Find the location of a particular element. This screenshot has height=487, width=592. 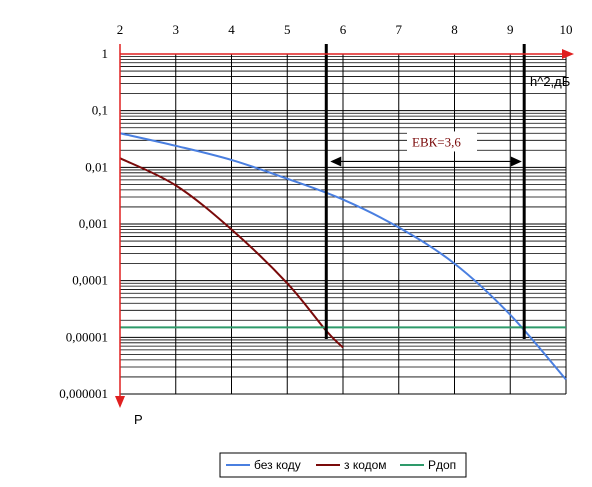

x-tick-label: 9 is located at coordinates (510, 29).